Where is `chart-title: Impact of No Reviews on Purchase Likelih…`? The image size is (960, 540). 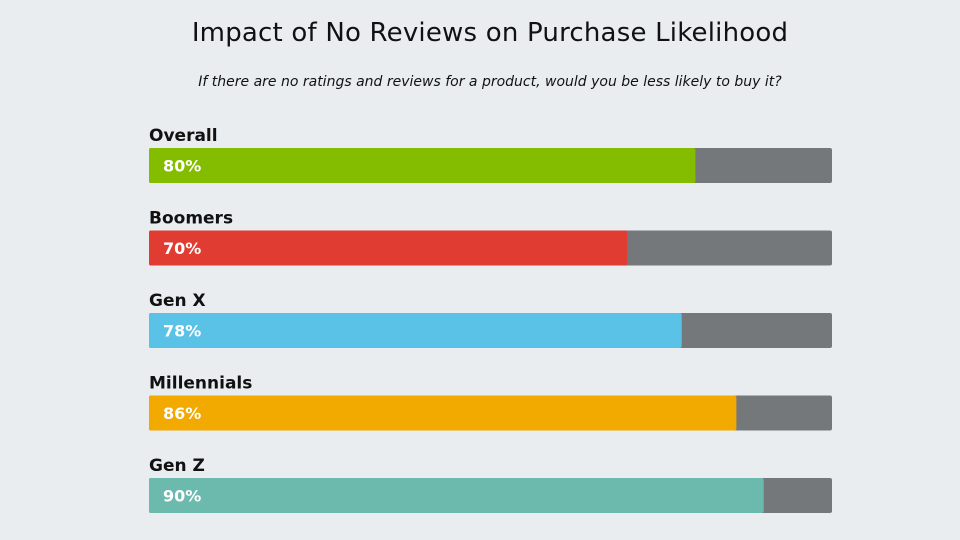 chart-title: Impact of No Reviews on Purchase Likelih… is located at coordinates (490, 33).